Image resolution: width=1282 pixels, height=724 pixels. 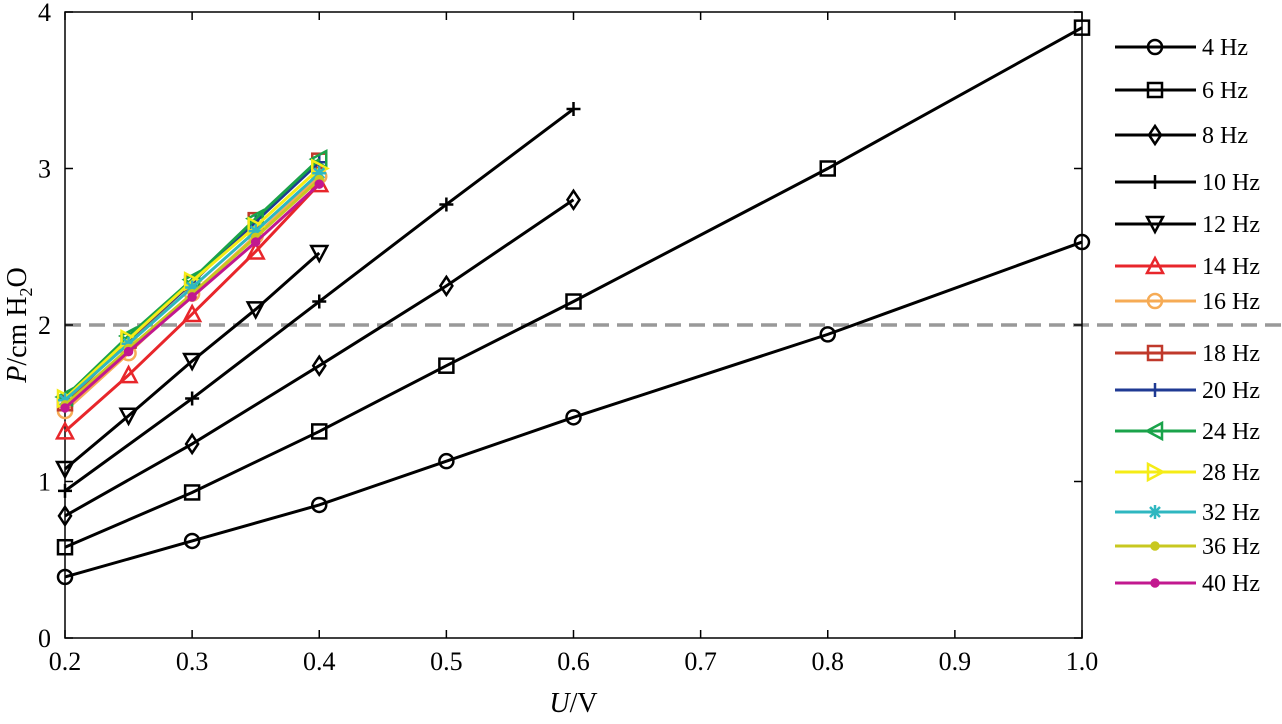 What do you see at coordinates (1231, 513) in the screenshot?
I see `legend-label: 32 Hz` at bounding box center [1231, 513].